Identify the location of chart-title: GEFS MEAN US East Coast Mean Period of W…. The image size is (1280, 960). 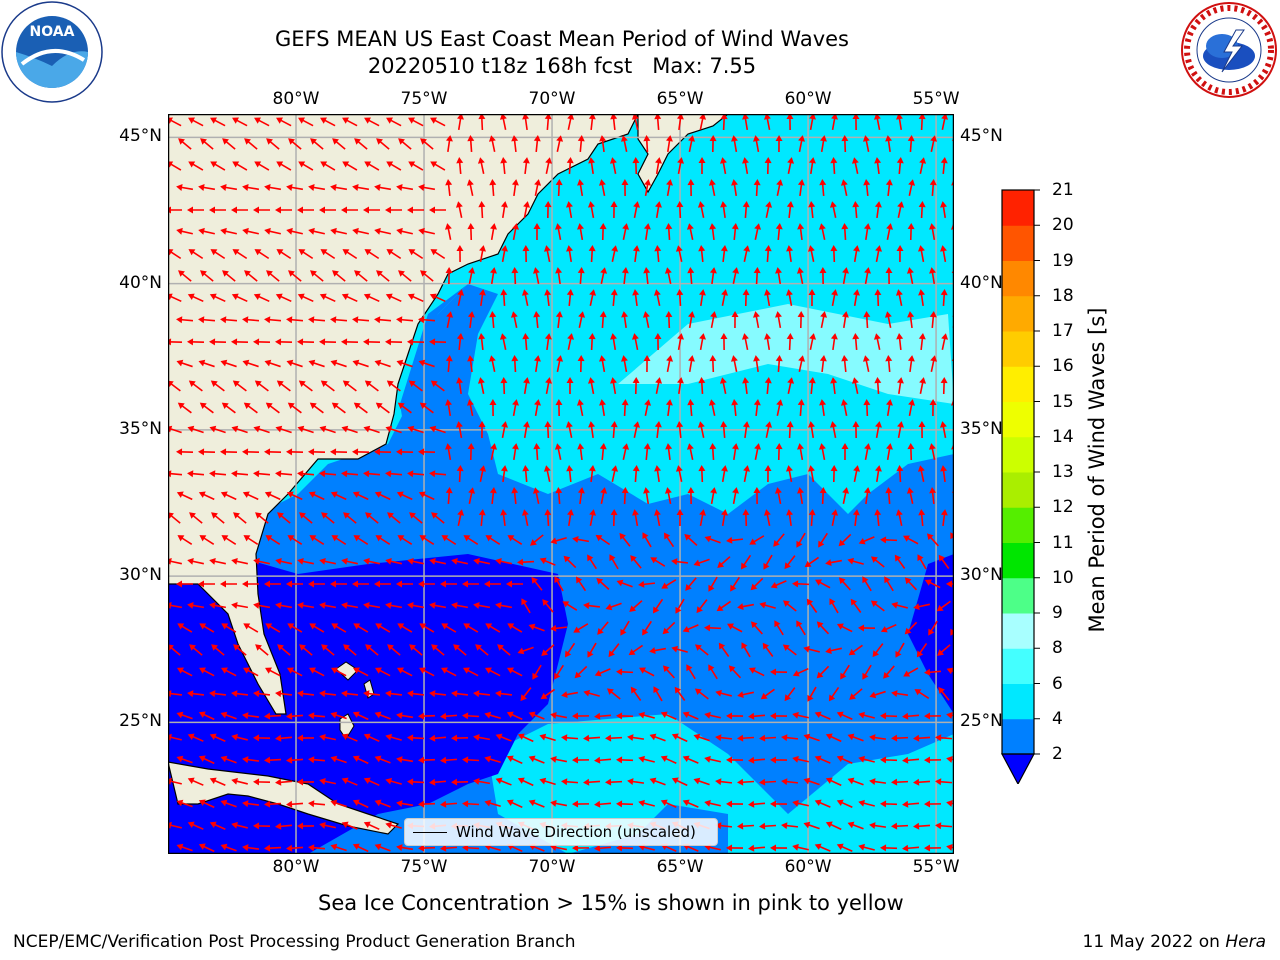
(562, 39).